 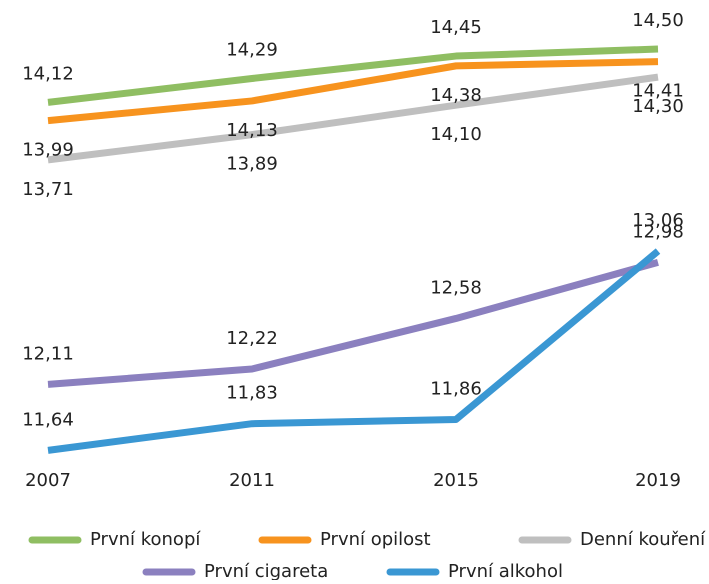 What do you see at coordinates (48, 150) in the screenshot?
I see `data-label: 13,99` at bounding box center [48, 150].